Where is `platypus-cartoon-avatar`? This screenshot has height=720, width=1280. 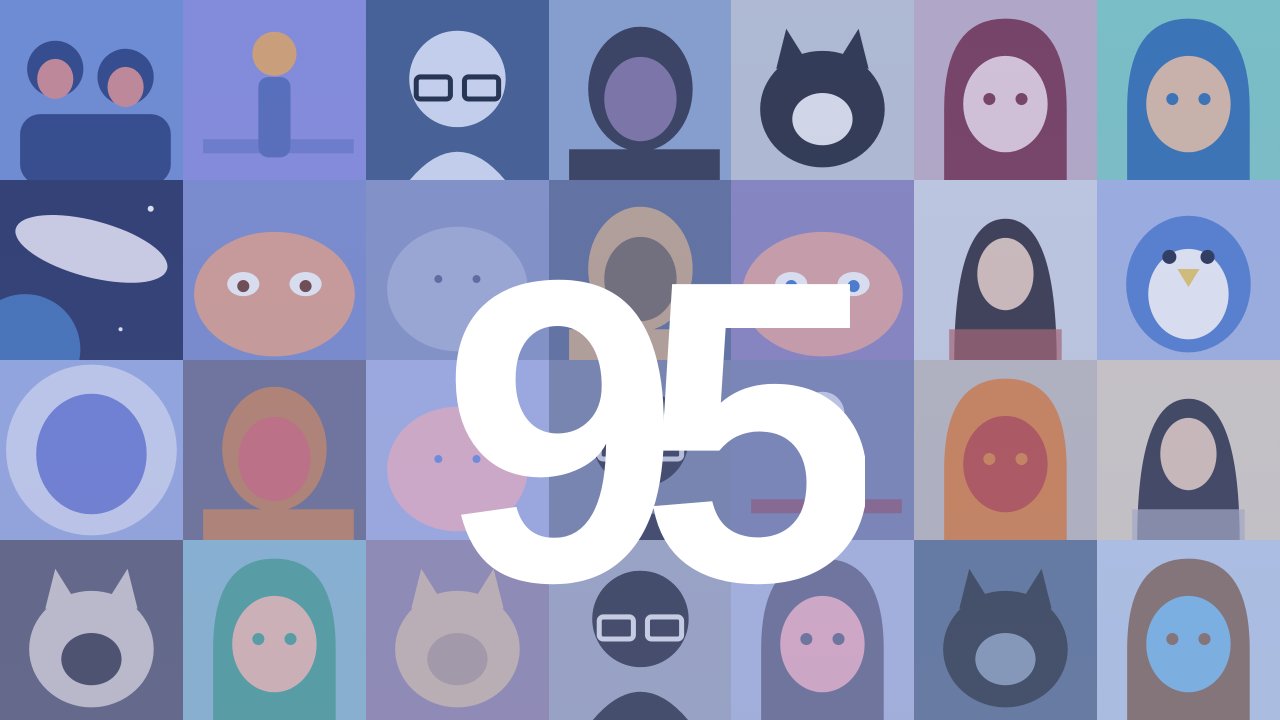
platypus-cartoon-avatar is located at coordinates (274, 90).